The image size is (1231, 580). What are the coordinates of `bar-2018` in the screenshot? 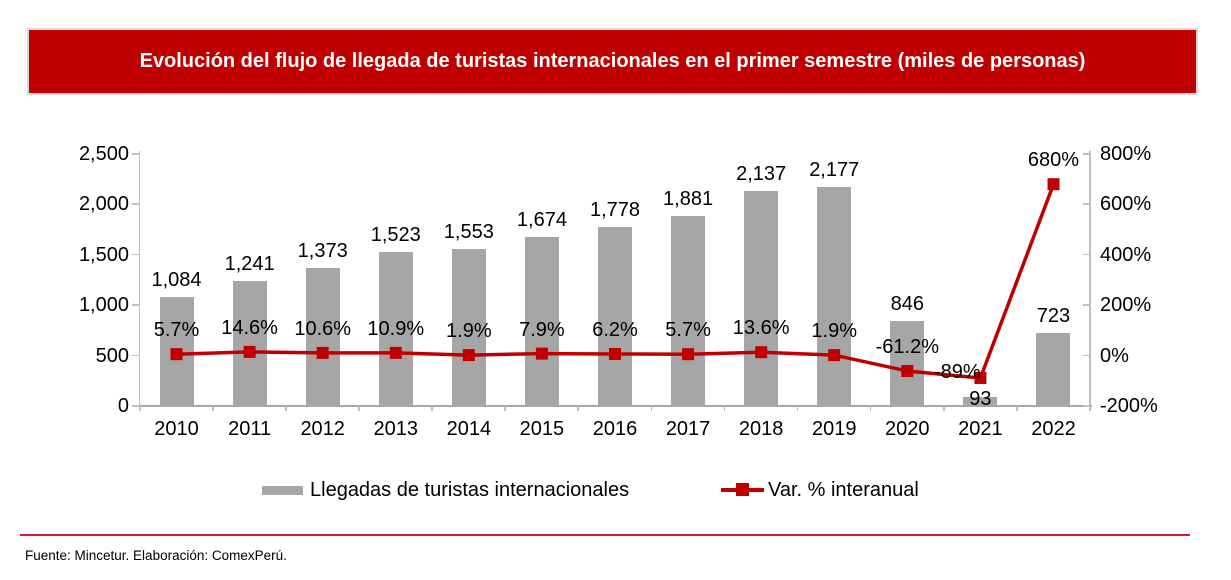 It's located at (761, 298).